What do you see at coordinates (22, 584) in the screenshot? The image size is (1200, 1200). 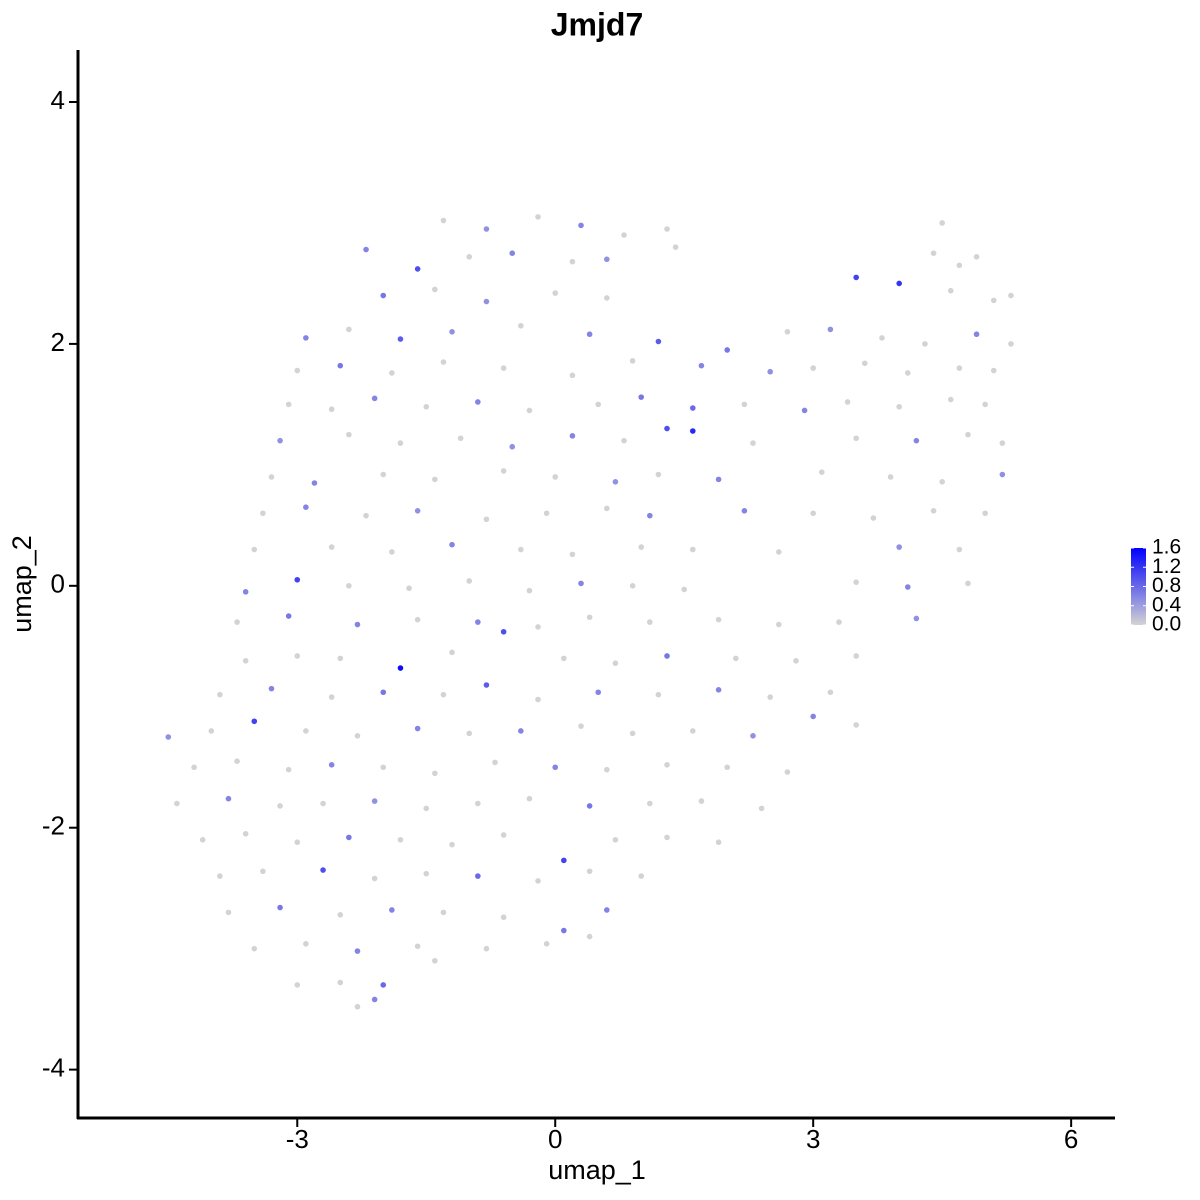 I see `y-axis-label: umap_2` at bounding box center [22, 584].